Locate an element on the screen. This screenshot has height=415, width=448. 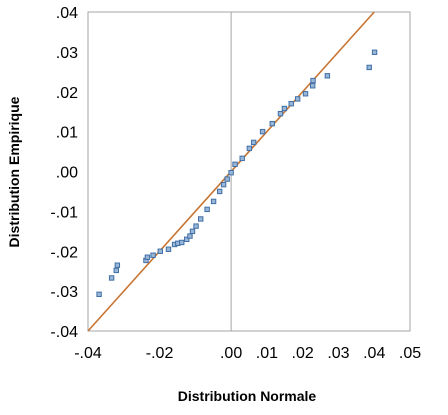
y-tick-label: -.02 is located at coordinates (64, 252).